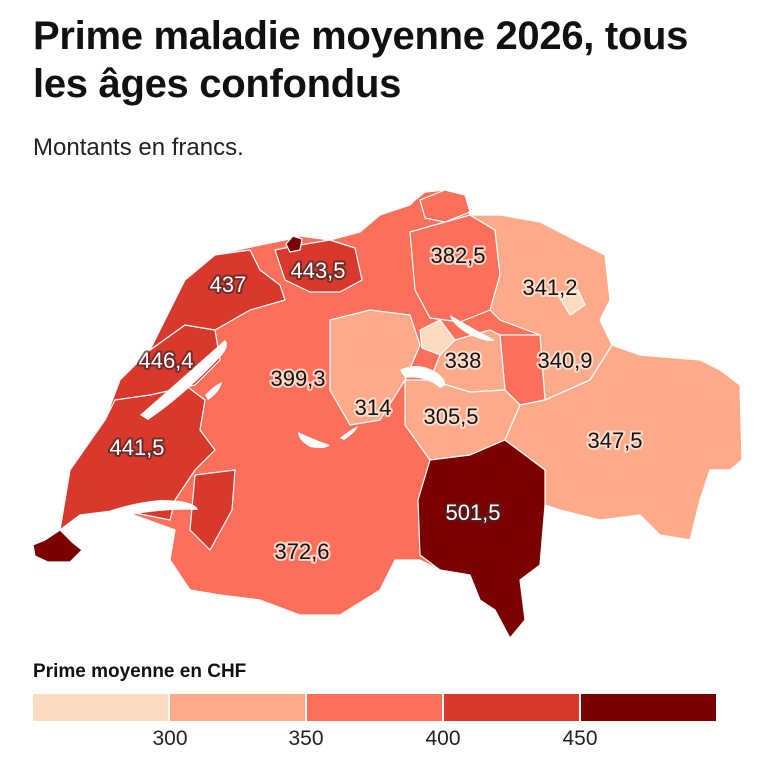 The width and height of the screenshot is (774, 768). I want to click on lake-neuchatel, so click(183, 380).